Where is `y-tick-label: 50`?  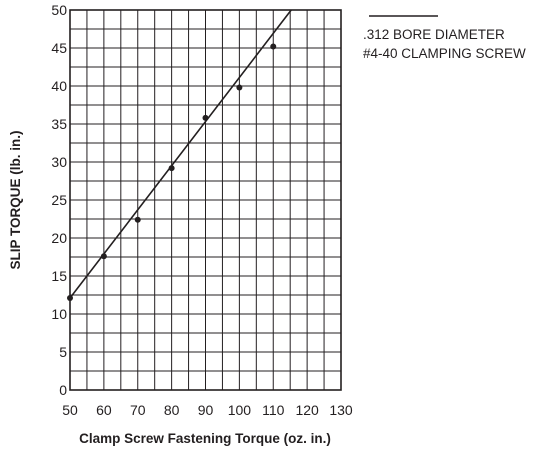
y-tick-label: 50 is located at coordinates (59, 10).